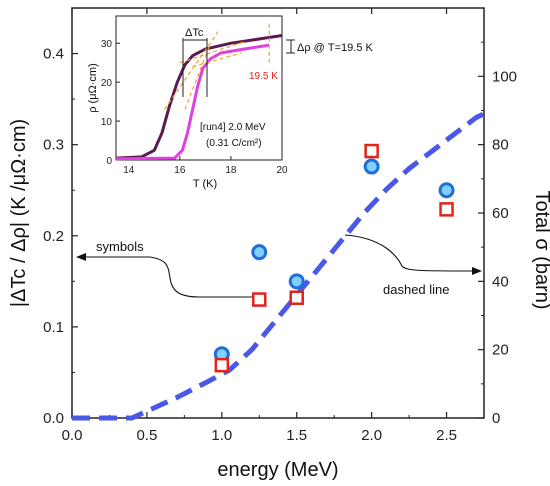  What do you see at coordinates (107, 44) in the screenshot?
I see `inset-y-tick-label: 30` at bounding box center [107, 44].